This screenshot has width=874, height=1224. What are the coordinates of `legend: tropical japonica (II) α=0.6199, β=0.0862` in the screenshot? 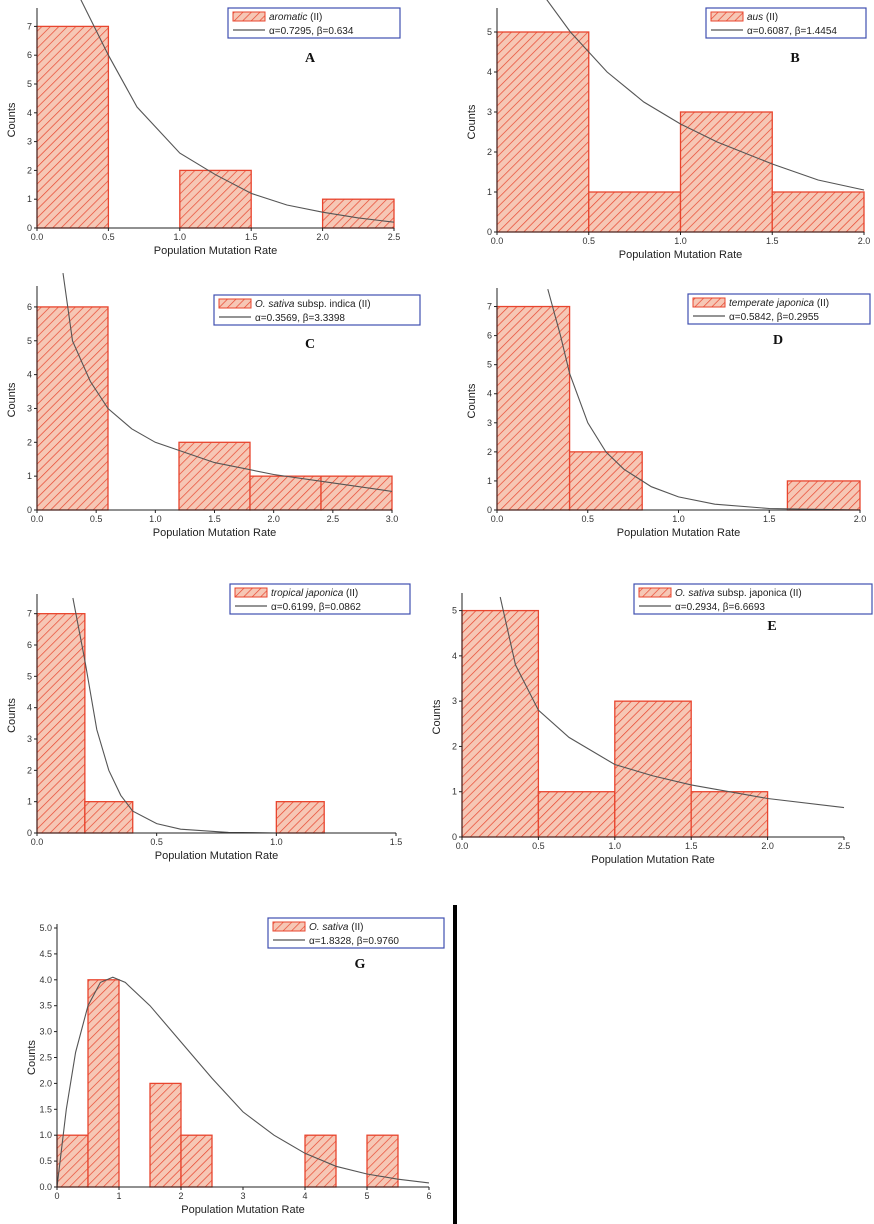 It's located at (320, 599).